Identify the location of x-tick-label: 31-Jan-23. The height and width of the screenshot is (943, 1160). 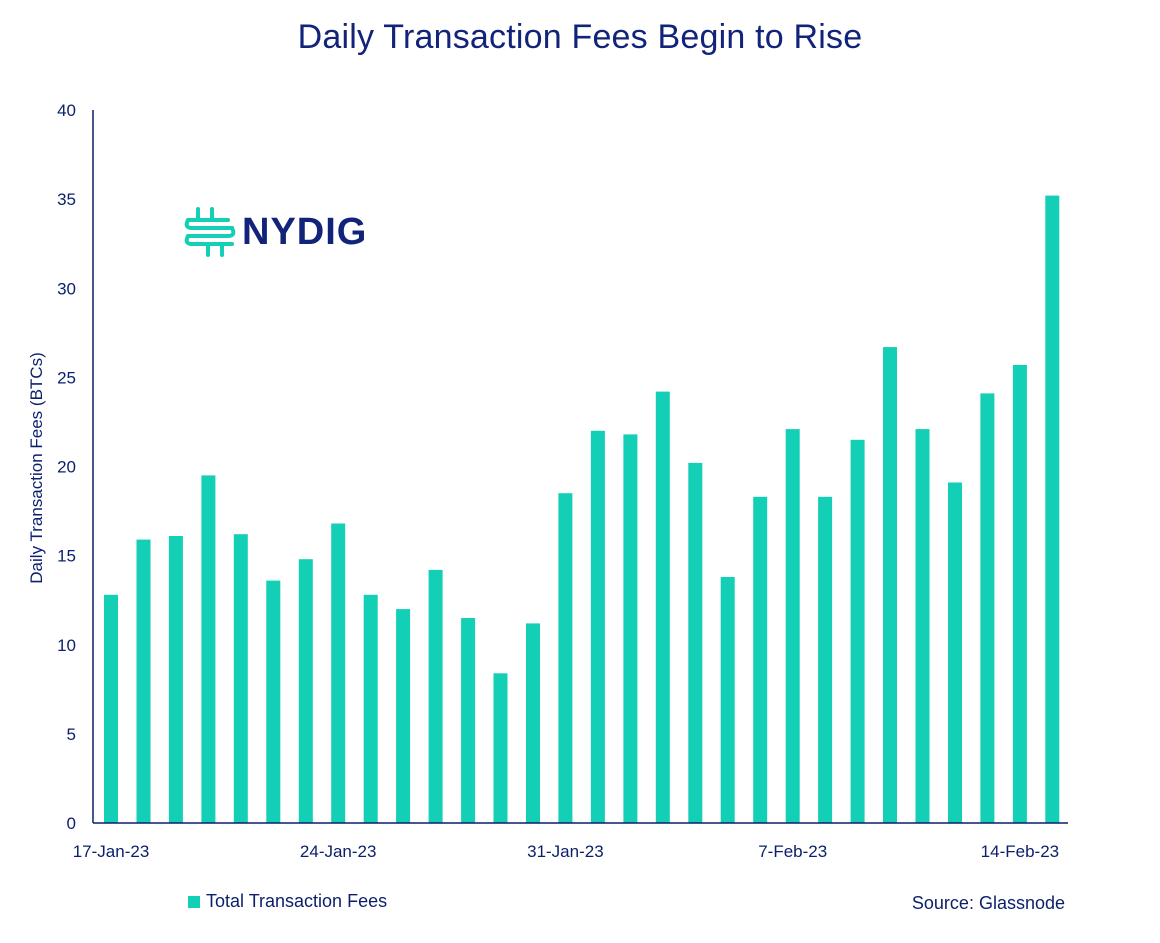
(565, 851).